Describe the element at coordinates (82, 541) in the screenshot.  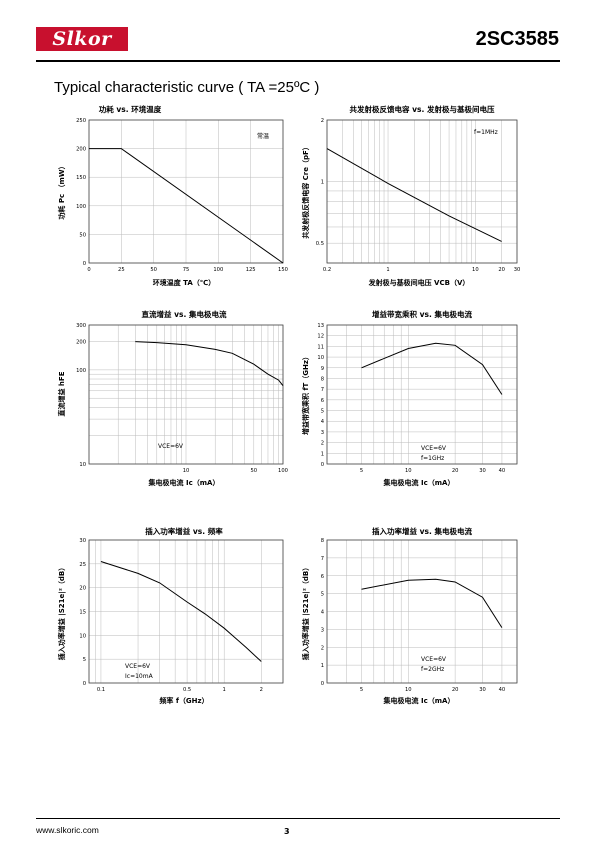
I see `y-tick-label: 30` at that location.